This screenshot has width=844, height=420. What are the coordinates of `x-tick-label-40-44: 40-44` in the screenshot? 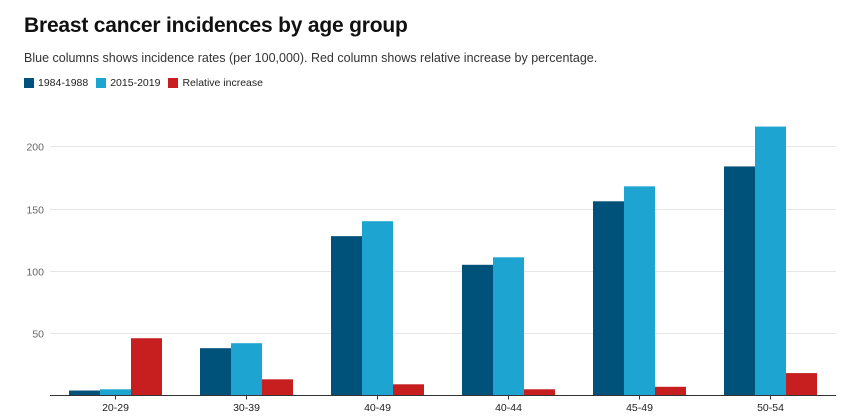 It's located at (508, 408).